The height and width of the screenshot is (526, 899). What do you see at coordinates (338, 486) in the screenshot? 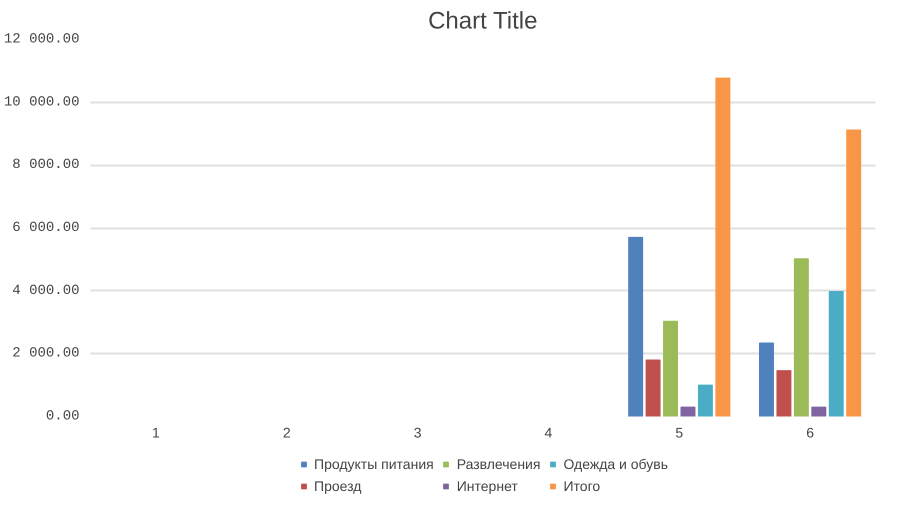
I see `legend-label: Проезд` at bounding box center [338, 486].